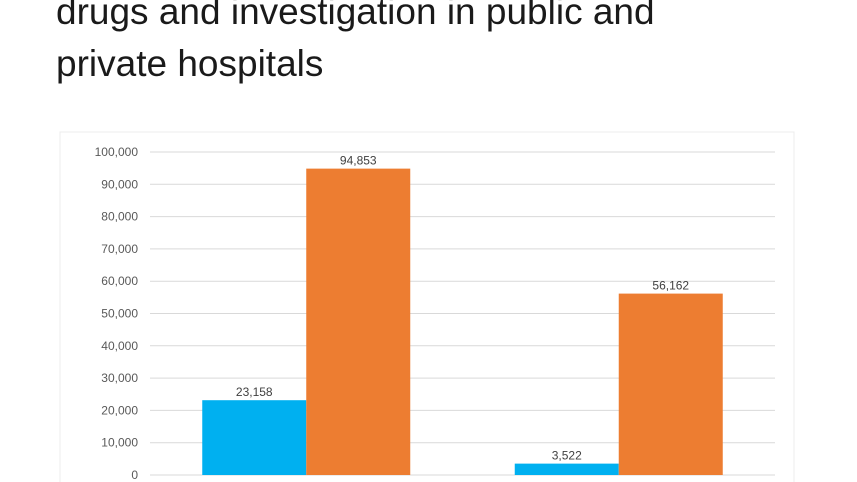 Image resolution: width=857 pixels, height=482 pixels. Describe the element at coordinates (119, 314) in the screenshot. I see `y-tick-label: 50,000` at that location.